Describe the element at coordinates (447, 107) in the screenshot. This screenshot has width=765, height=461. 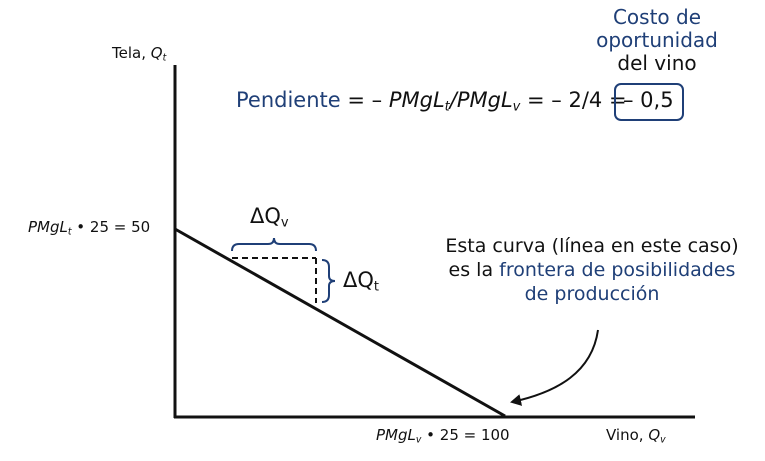
I see `slope-numerator-sub: t` at that location.